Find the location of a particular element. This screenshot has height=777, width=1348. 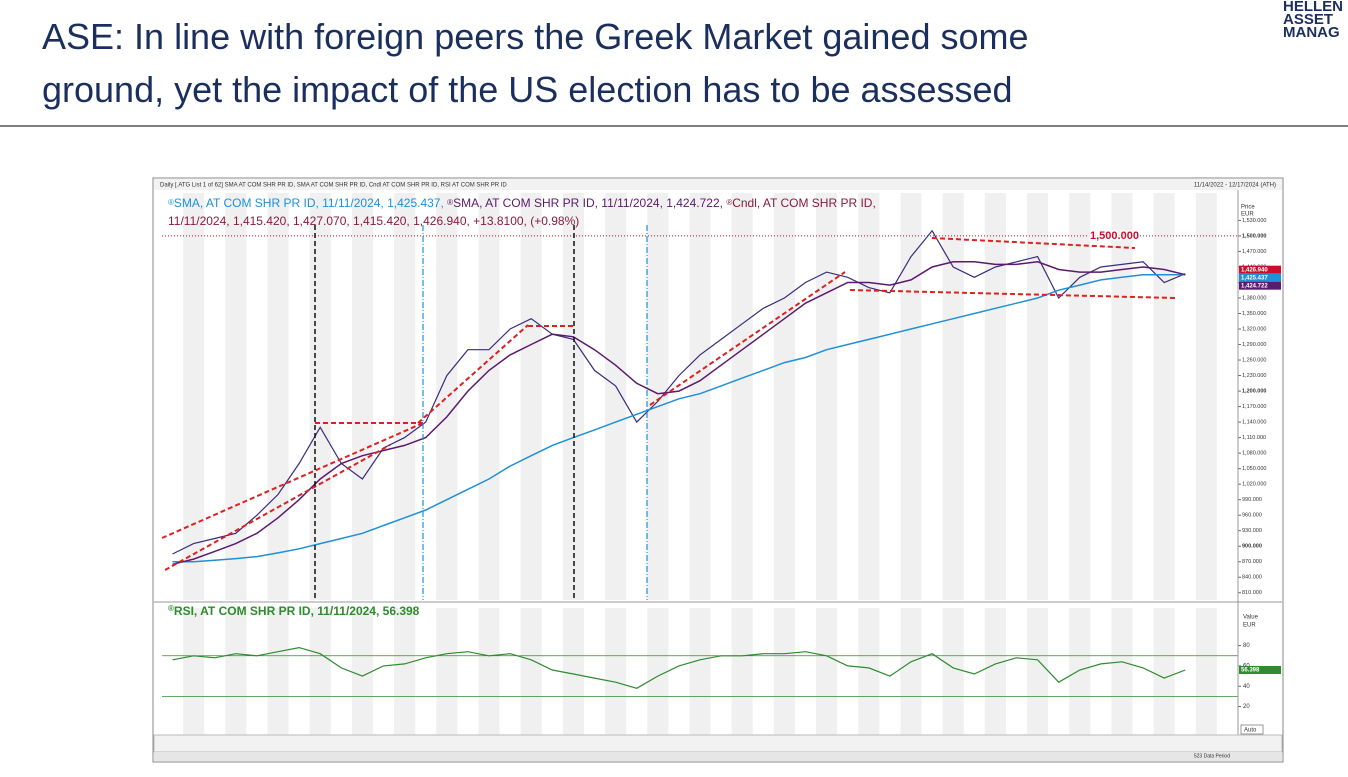

y-tick-label: 1,530.000 is located at coordinates (1254, 221).